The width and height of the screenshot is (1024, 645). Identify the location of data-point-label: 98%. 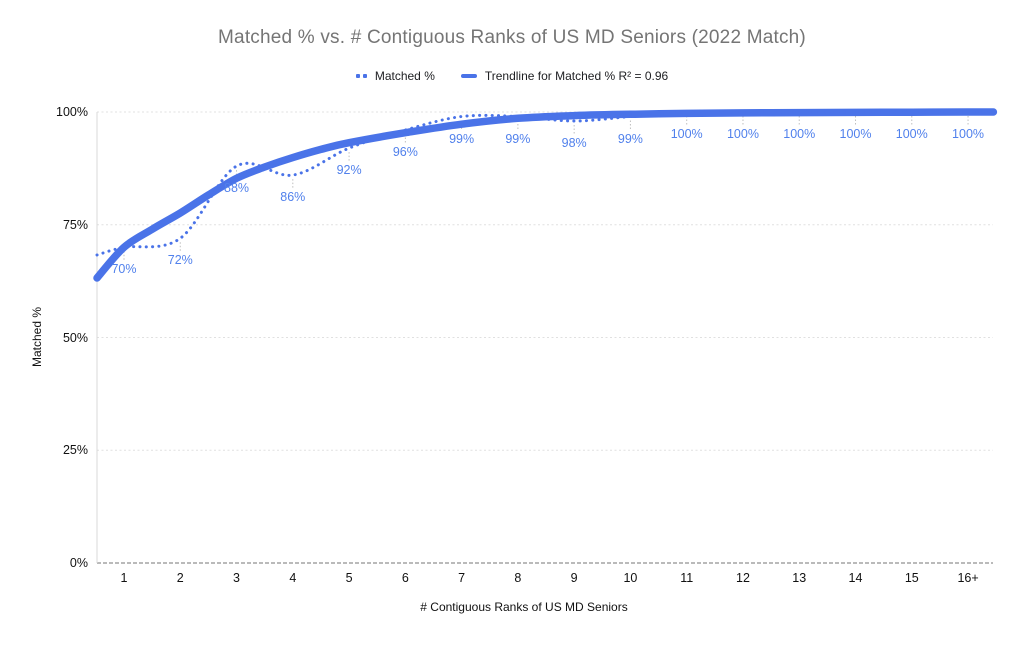
(574, 143).